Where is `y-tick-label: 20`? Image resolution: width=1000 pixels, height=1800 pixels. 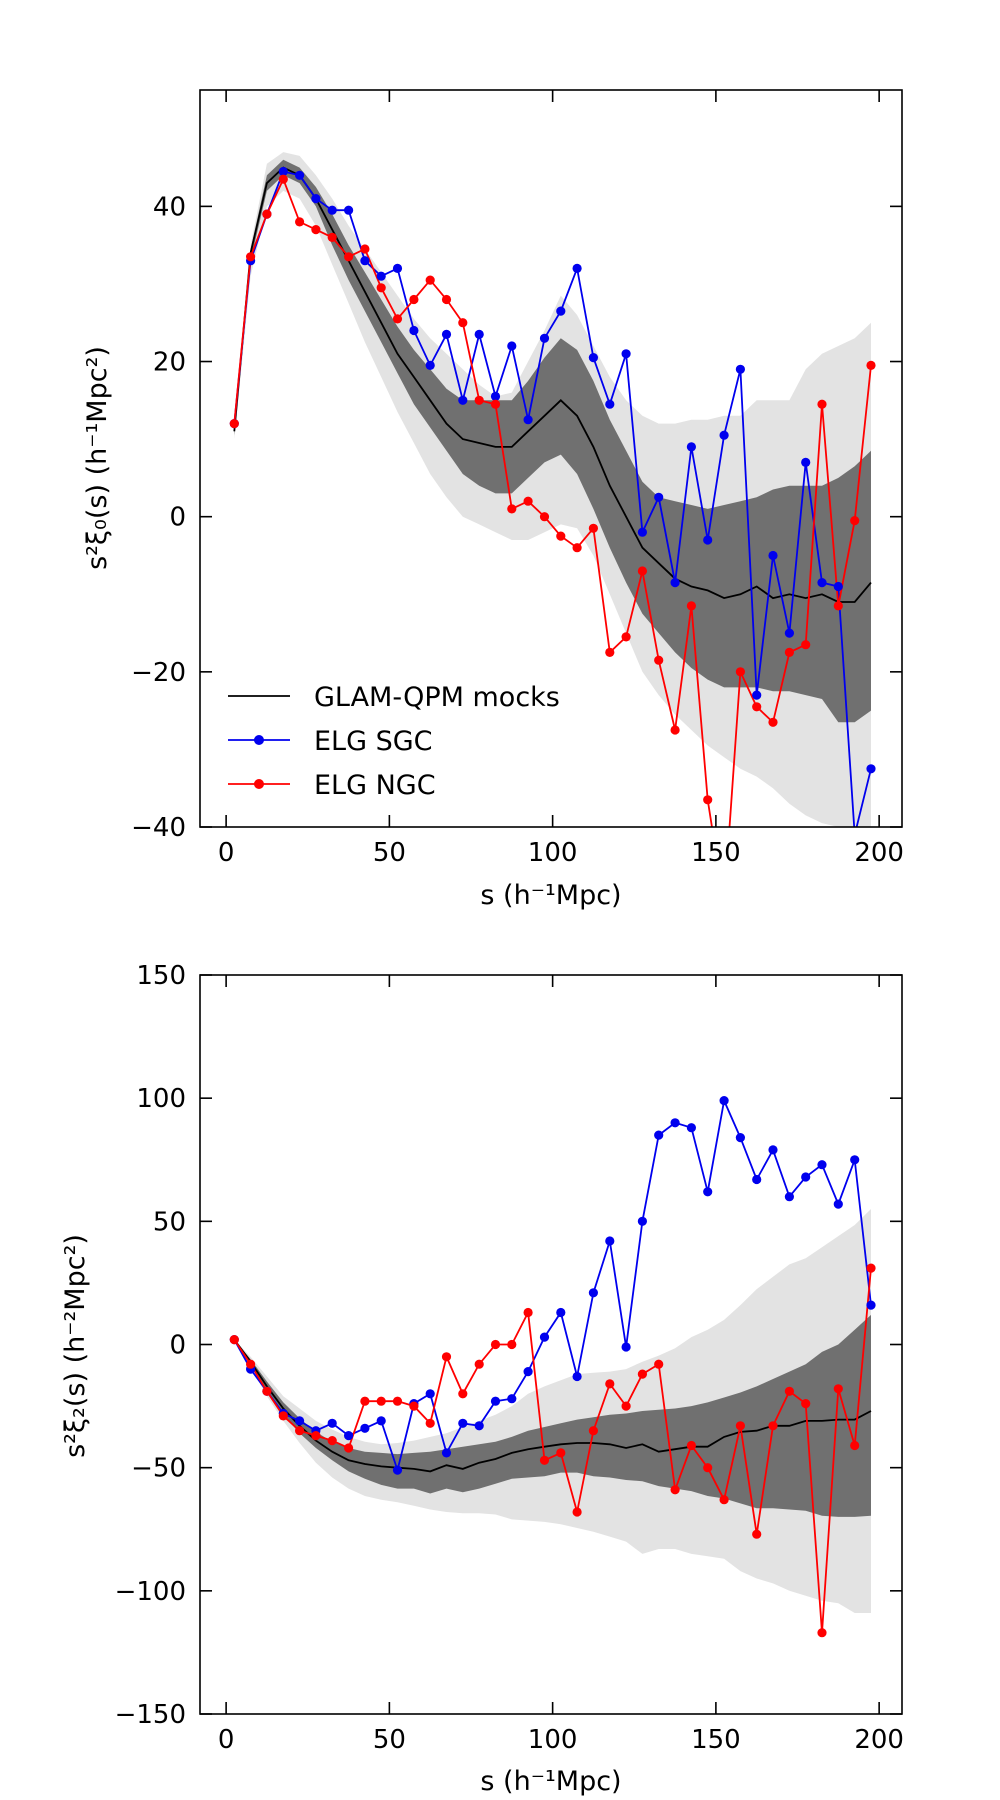
y-tick-label: 20 is located at coordinates (169, 363).